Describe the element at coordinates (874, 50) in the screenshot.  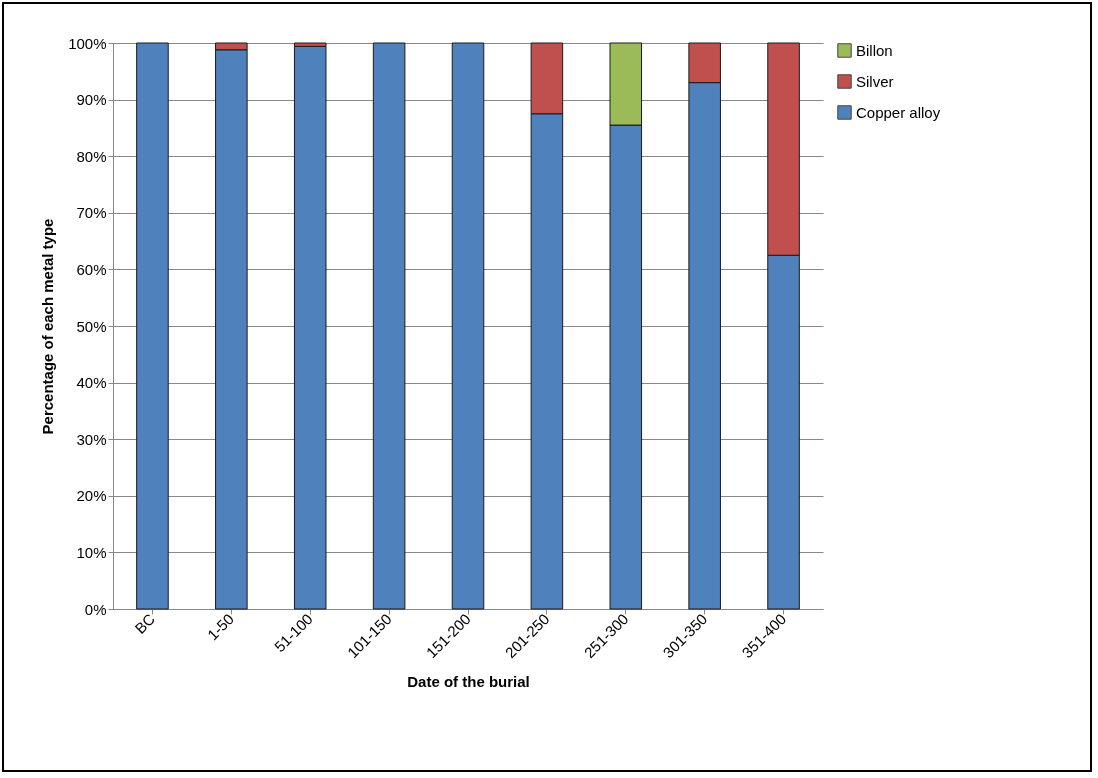
I see `legend-label: Billon` at that location.